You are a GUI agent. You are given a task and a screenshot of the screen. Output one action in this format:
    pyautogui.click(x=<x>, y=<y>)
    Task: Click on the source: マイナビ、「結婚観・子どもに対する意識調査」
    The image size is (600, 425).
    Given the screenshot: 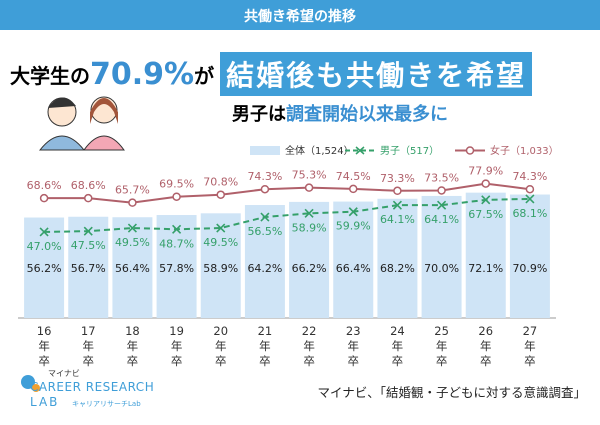 What is the action you would take?
    pyautogui.click(x=451, y=392)
    